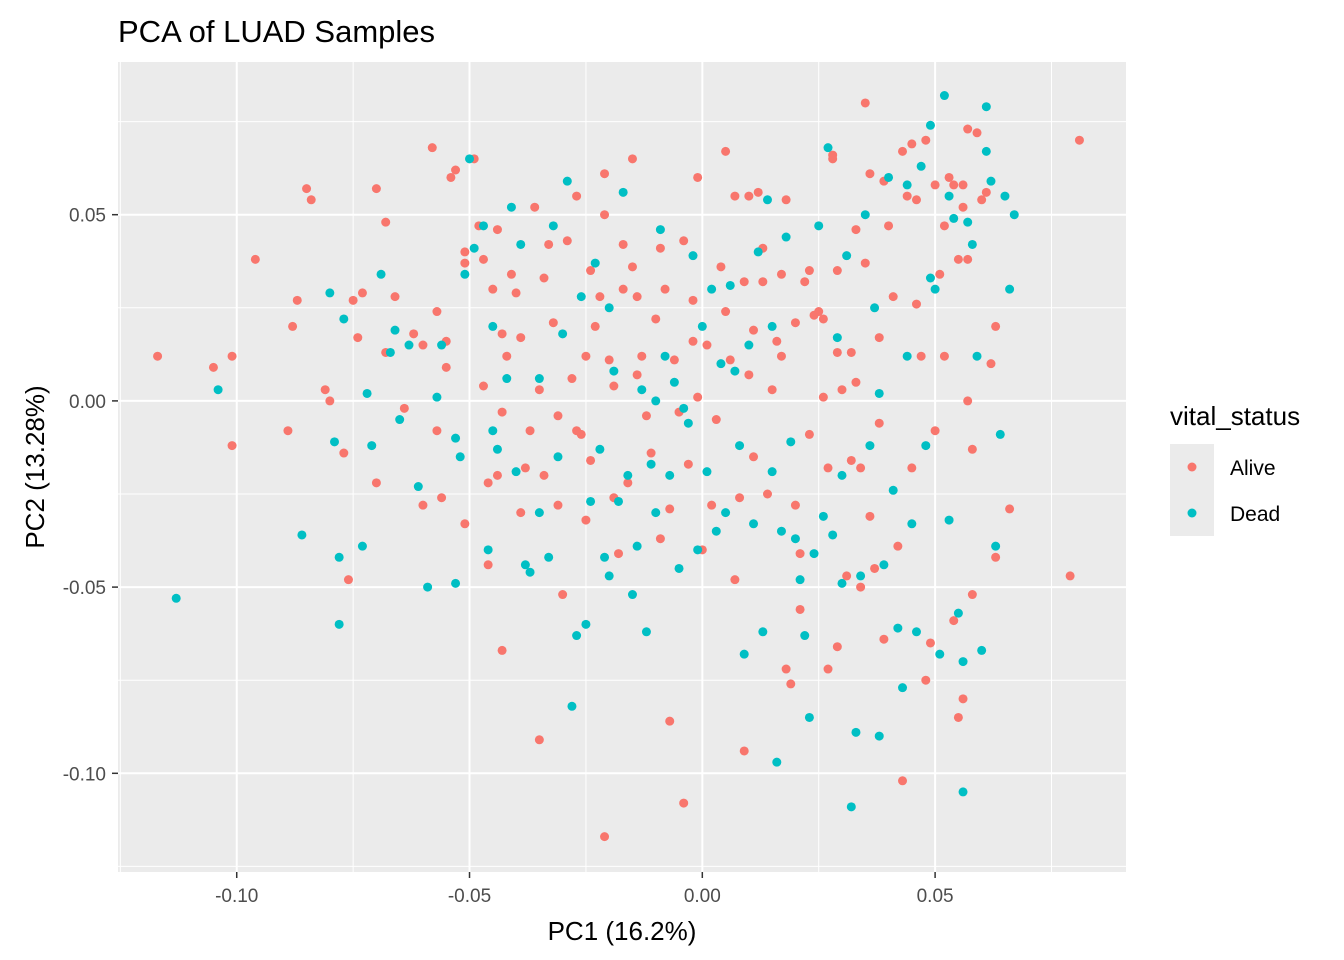 The image size is (1344, 960). I want to click on legend-label-alive: Alive, so click(1253, 468).